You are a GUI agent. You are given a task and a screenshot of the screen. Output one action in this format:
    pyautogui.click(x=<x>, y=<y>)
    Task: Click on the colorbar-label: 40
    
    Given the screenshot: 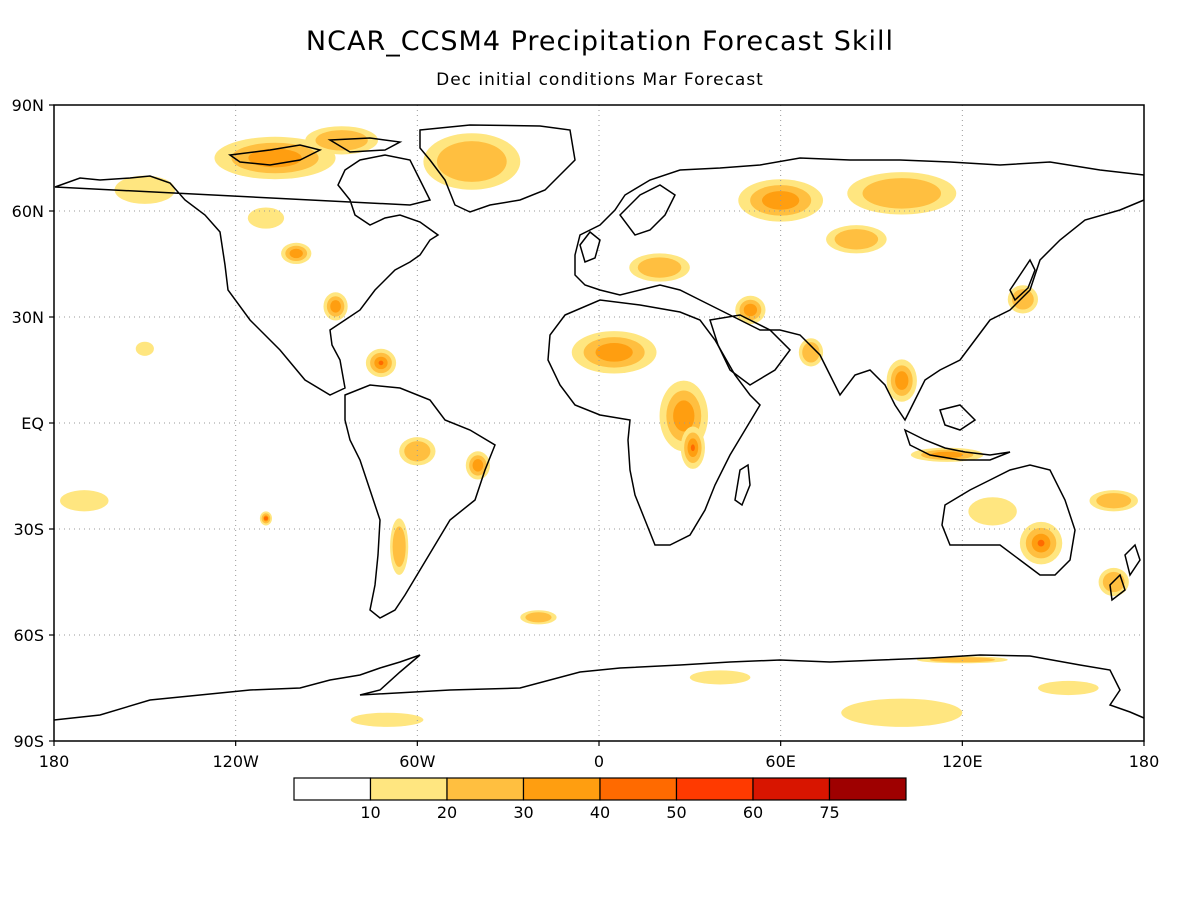 What is the action you would take?
    pyautogui.click(x=600, y=812)
    